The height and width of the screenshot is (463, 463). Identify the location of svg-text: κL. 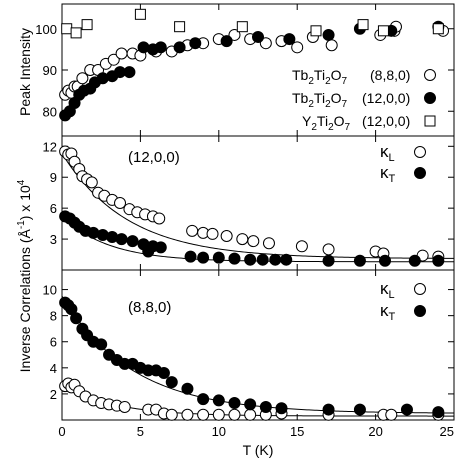
(387, 153).